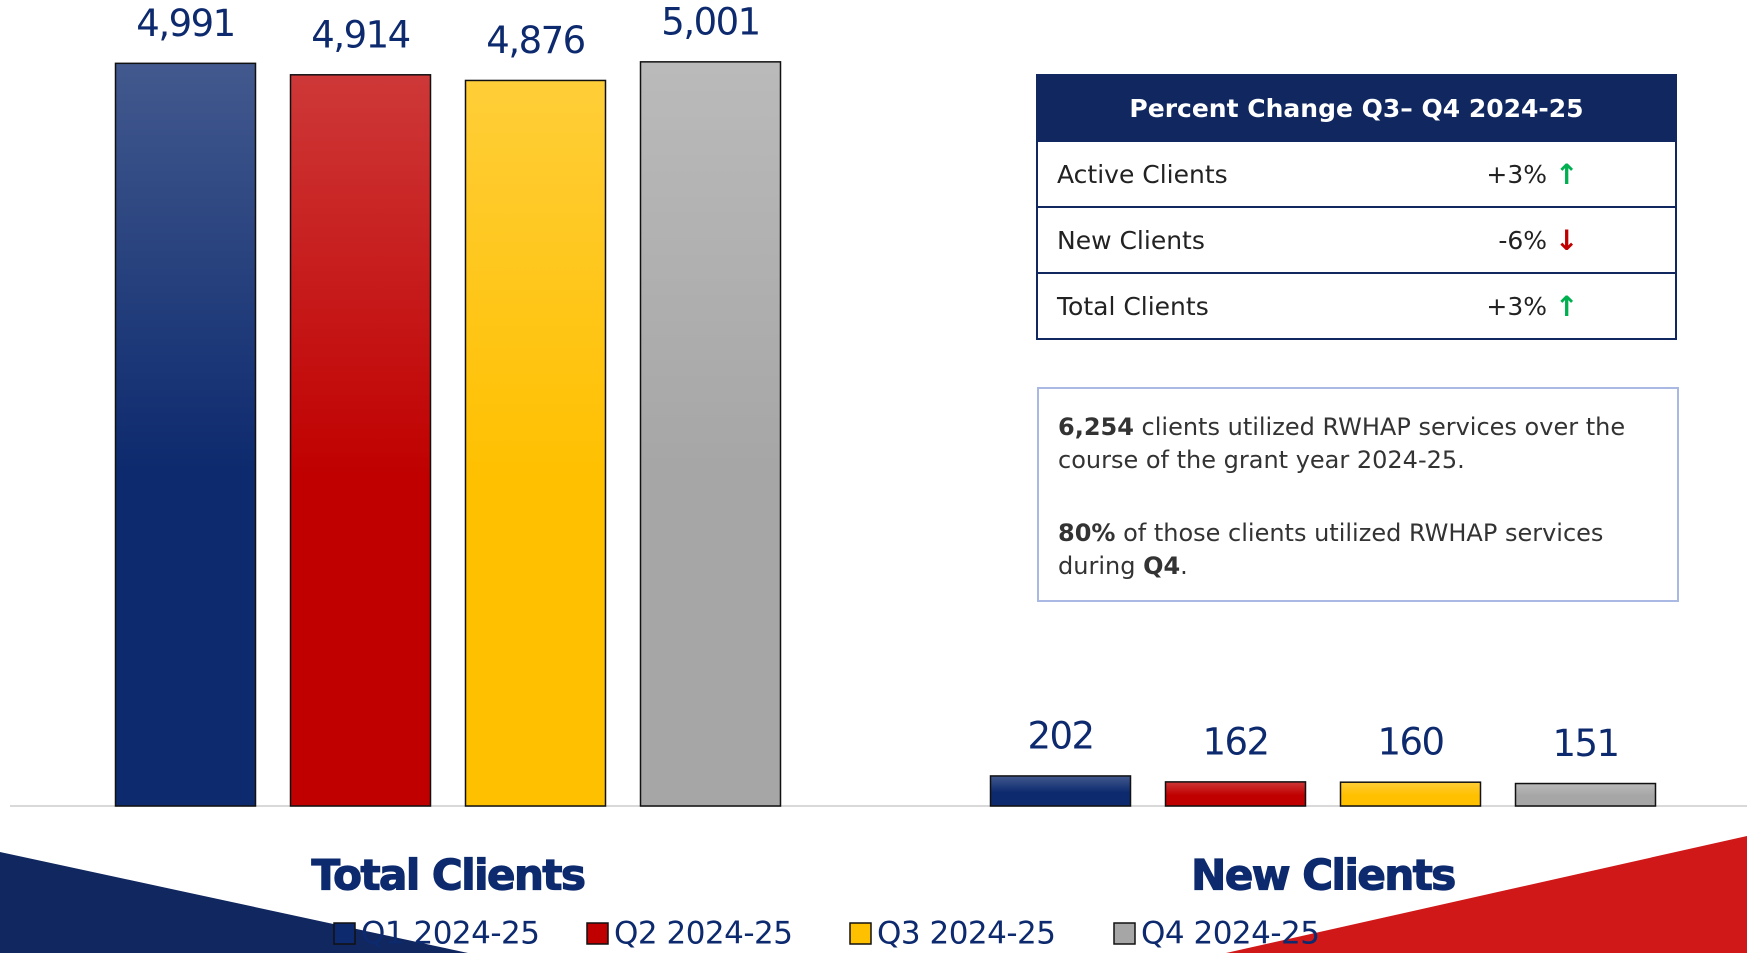 The image size is (1747, 953). Describe the element at coordinates (1356, 239) in the screenshot. I see `table-row: New Clients -6% ↓` at that location.